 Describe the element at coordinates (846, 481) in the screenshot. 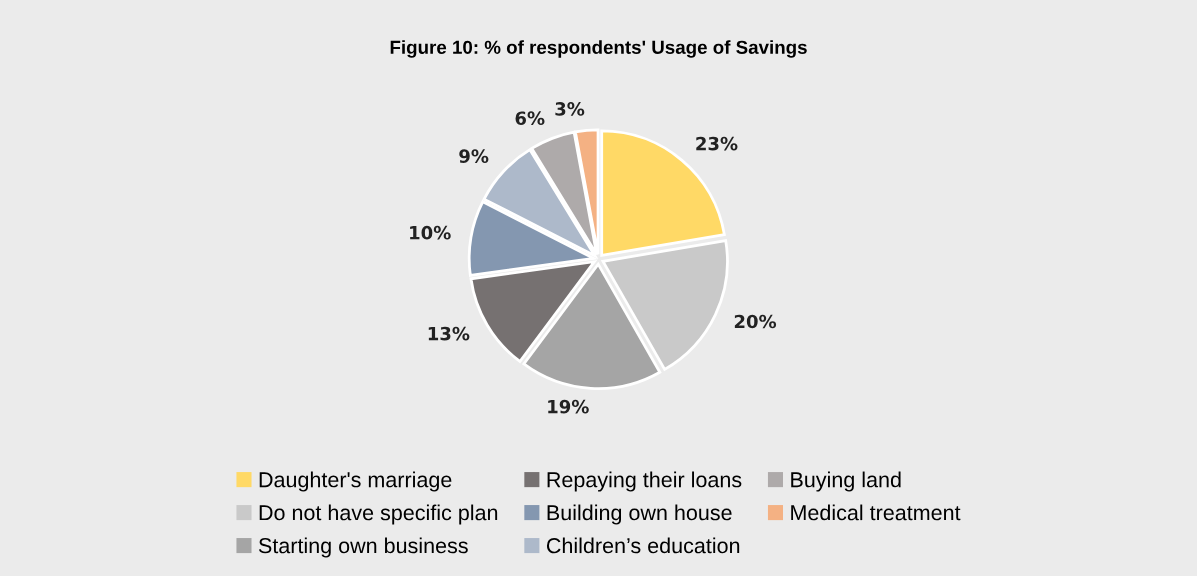

I see `legend-label: Buying land` at that location.